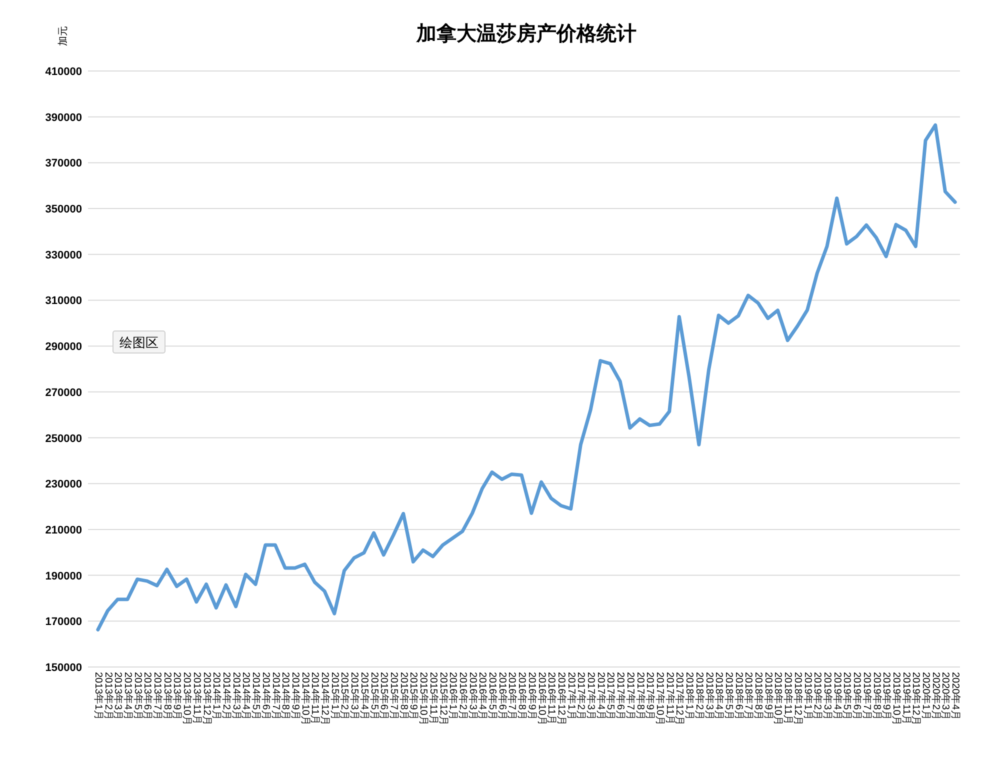 This screenshot has height=761, width=1000. What do you see at coordinates (63, 164) in the screenshot?
I see `y-tick-label: 370000` at bounding box center [63, 164].